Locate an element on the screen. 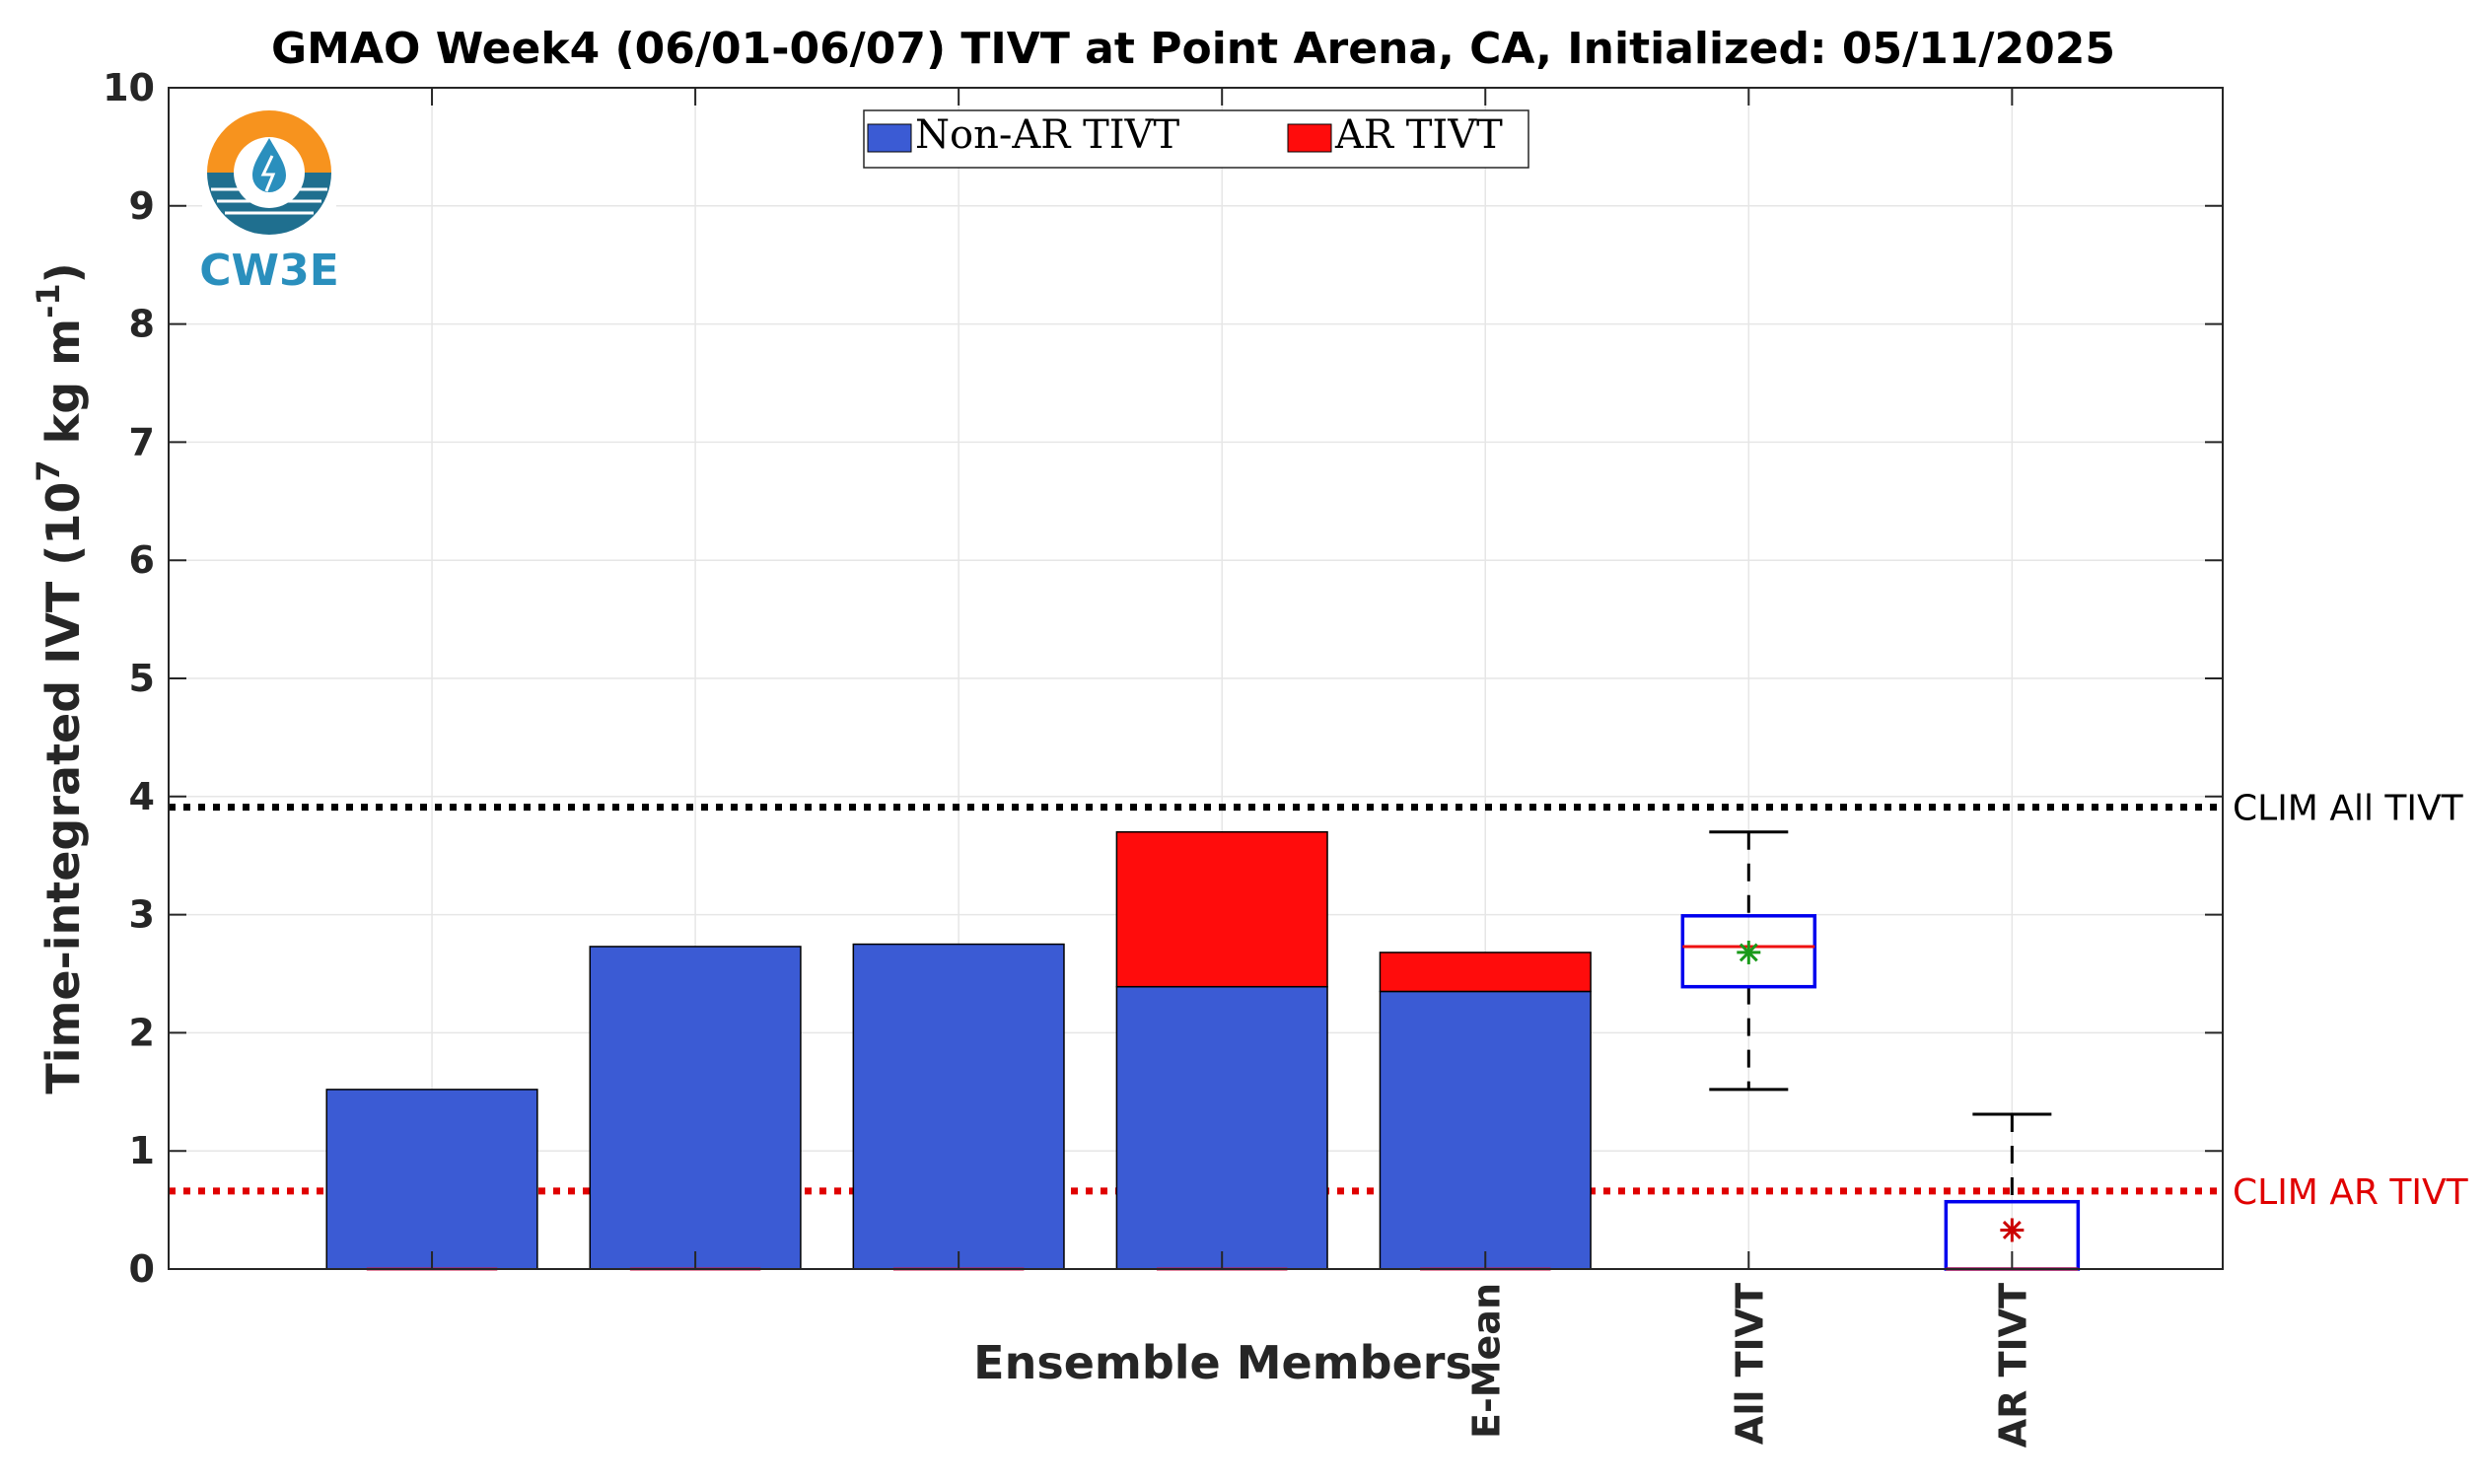 This screenshot has width=2487, height=1484. y-tick-label: 2 is located at coordinates (142, 1032).